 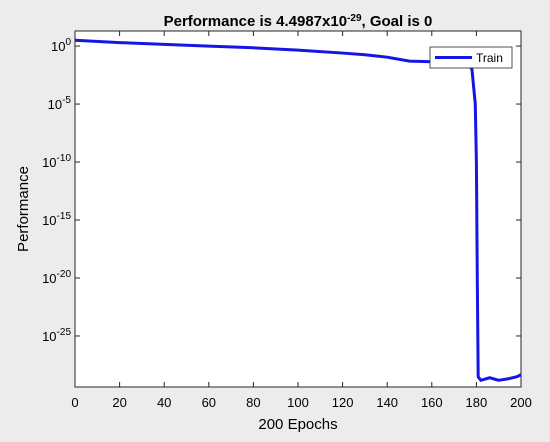 What do you see at coordinates (477, 402) in the screenshot?
I see `x-tick-label: 180` at bounding box center [477, 402].